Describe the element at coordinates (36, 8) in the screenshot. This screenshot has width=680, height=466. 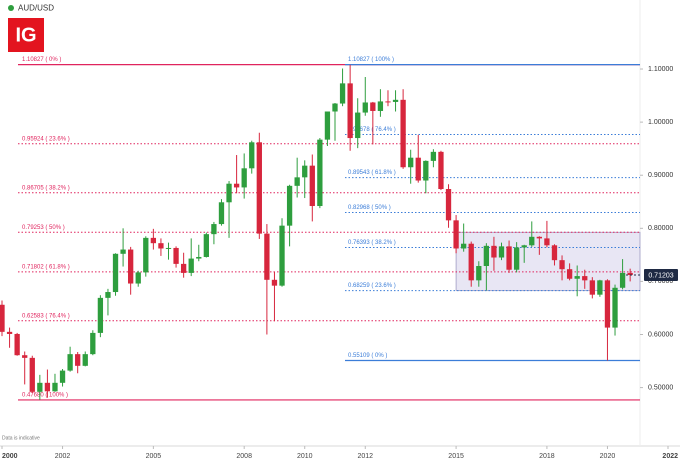
I see `chart-title: AUD/USD` at that location.